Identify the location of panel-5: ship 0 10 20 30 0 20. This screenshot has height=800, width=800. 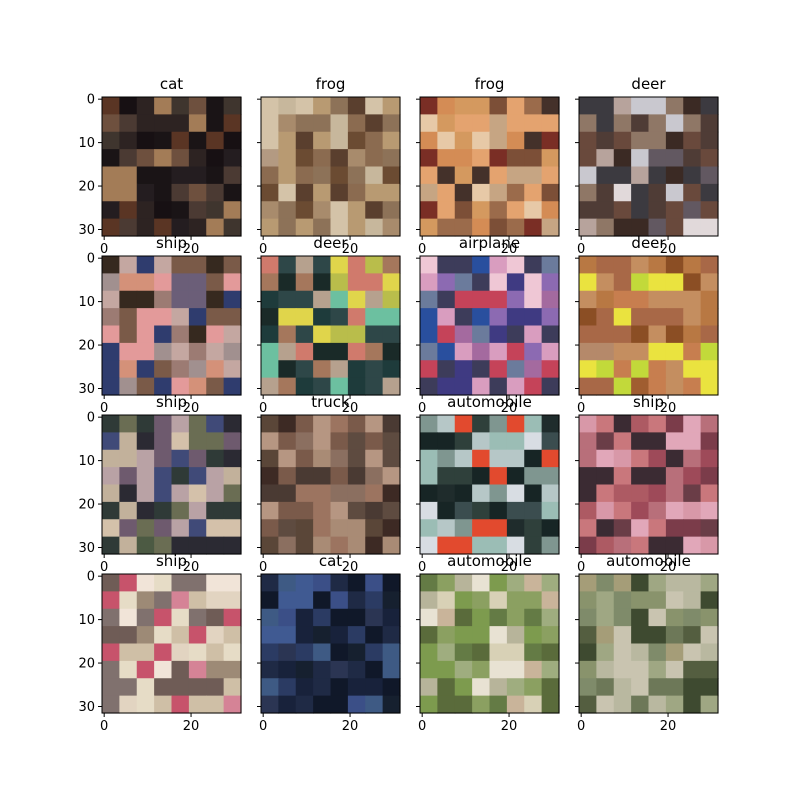
(160, 325).